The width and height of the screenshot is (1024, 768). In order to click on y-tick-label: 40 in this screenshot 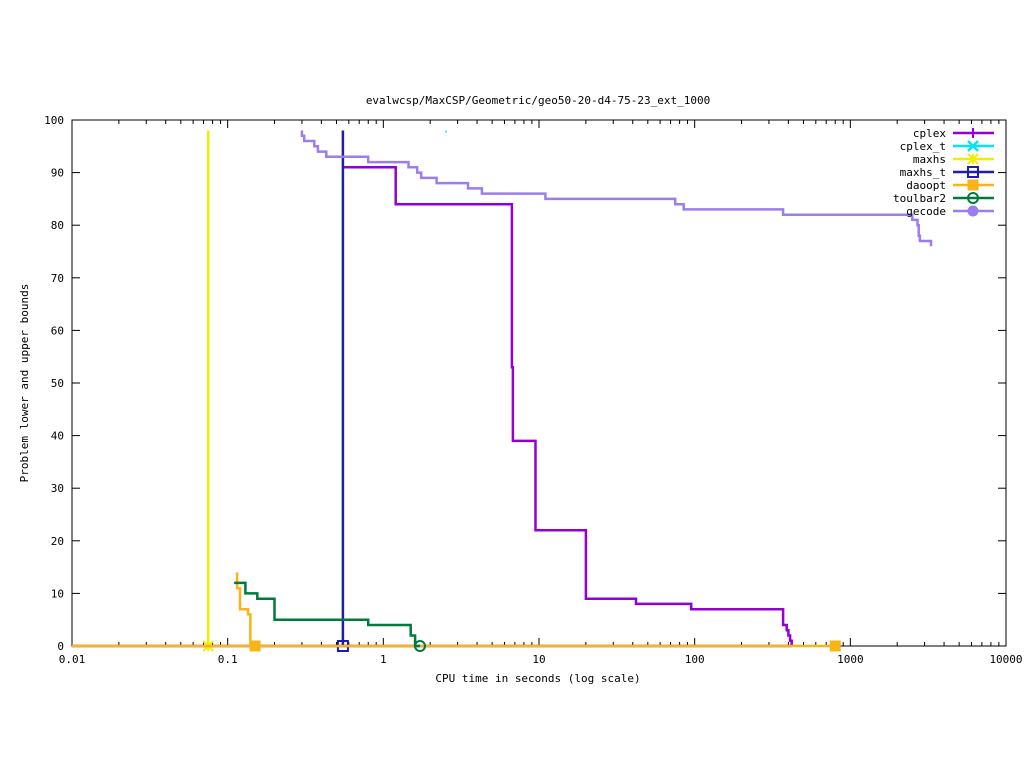, I will do `click(57, 436)`.